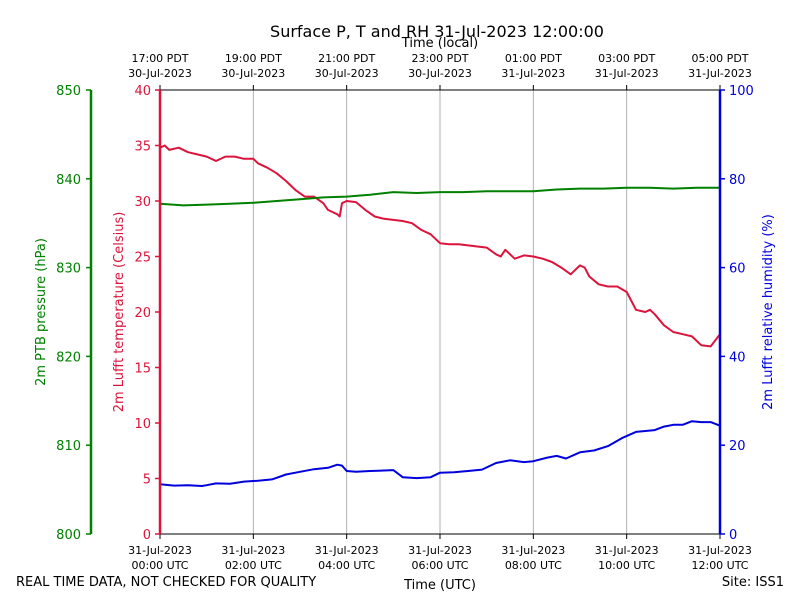  Describe the element at coordinates (142, 313) in the screenshot. I see `temperature-tick-label: 20` at that location.